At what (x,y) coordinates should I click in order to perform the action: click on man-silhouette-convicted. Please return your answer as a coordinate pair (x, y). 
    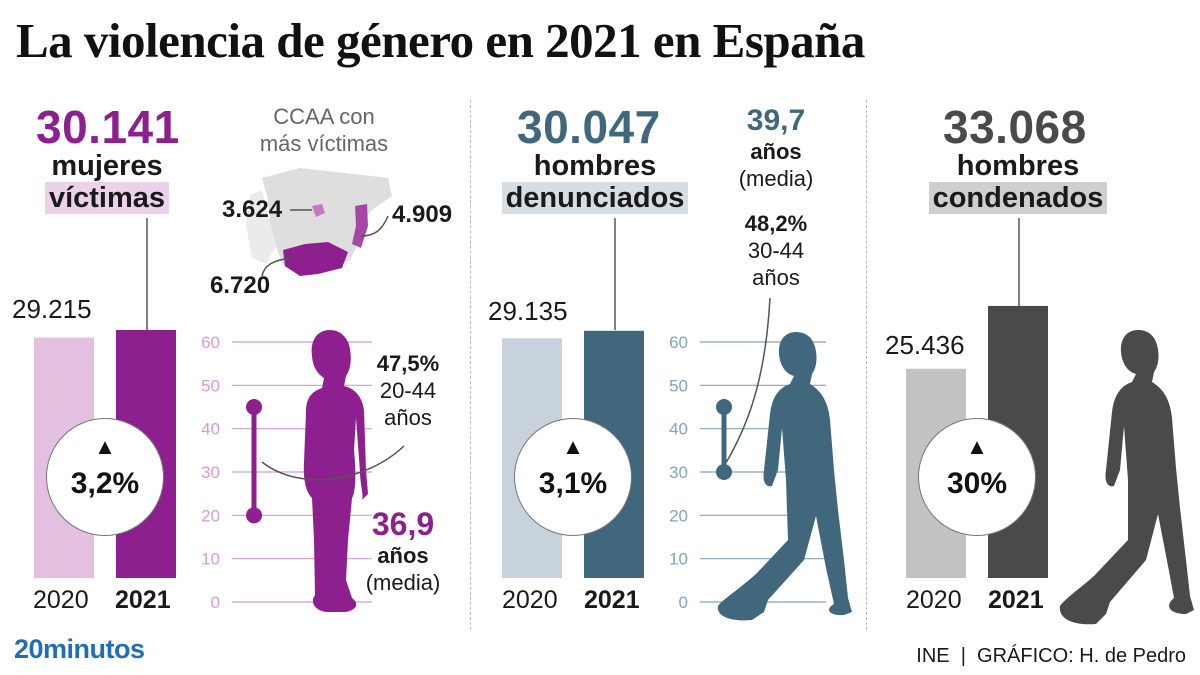
    Looking at the image, I should click on (1126, 477).